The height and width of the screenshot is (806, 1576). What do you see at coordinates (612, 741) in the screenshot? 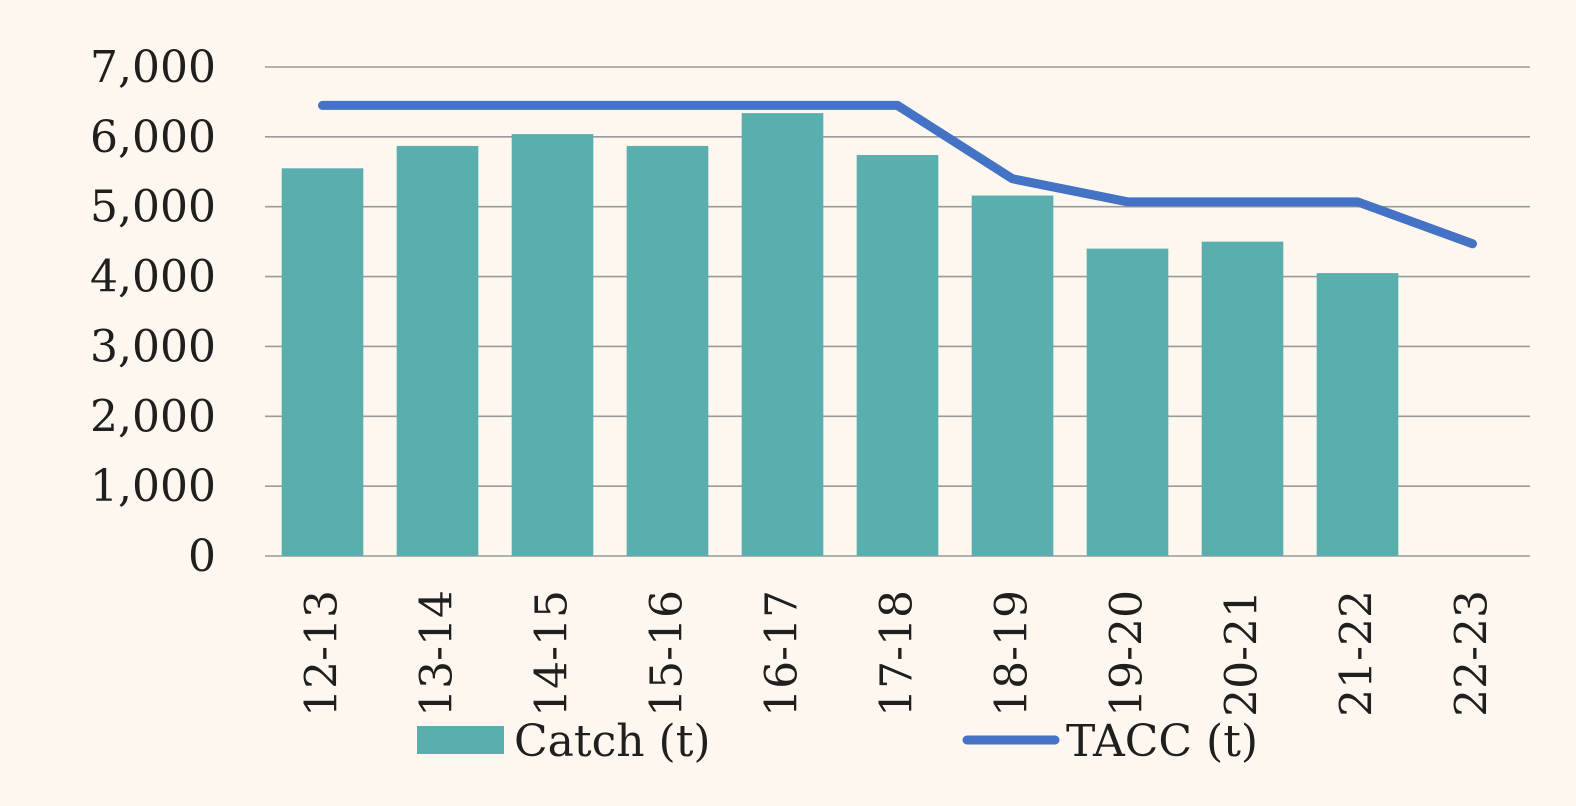
I see `legend-label-catch: Catch (t)` at bounding box center [612, 741].